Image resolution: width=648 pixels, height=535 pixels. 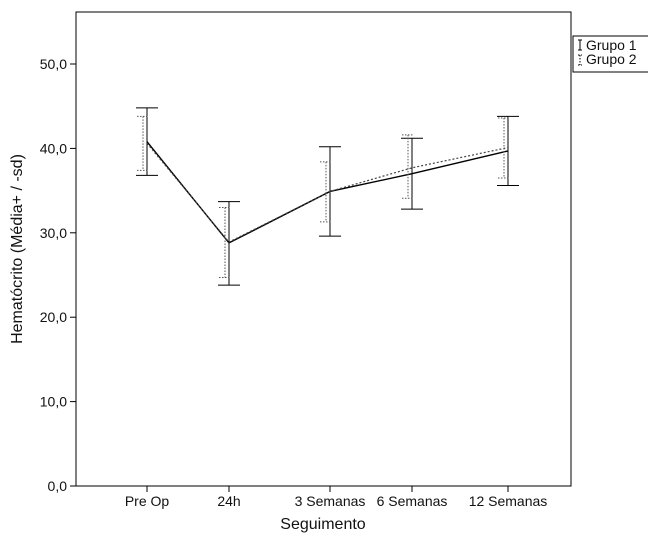 I want to click on y-axis: 0,0 10,0 20,0 30,0 40,0 50,0, so click(x=58, y=275).